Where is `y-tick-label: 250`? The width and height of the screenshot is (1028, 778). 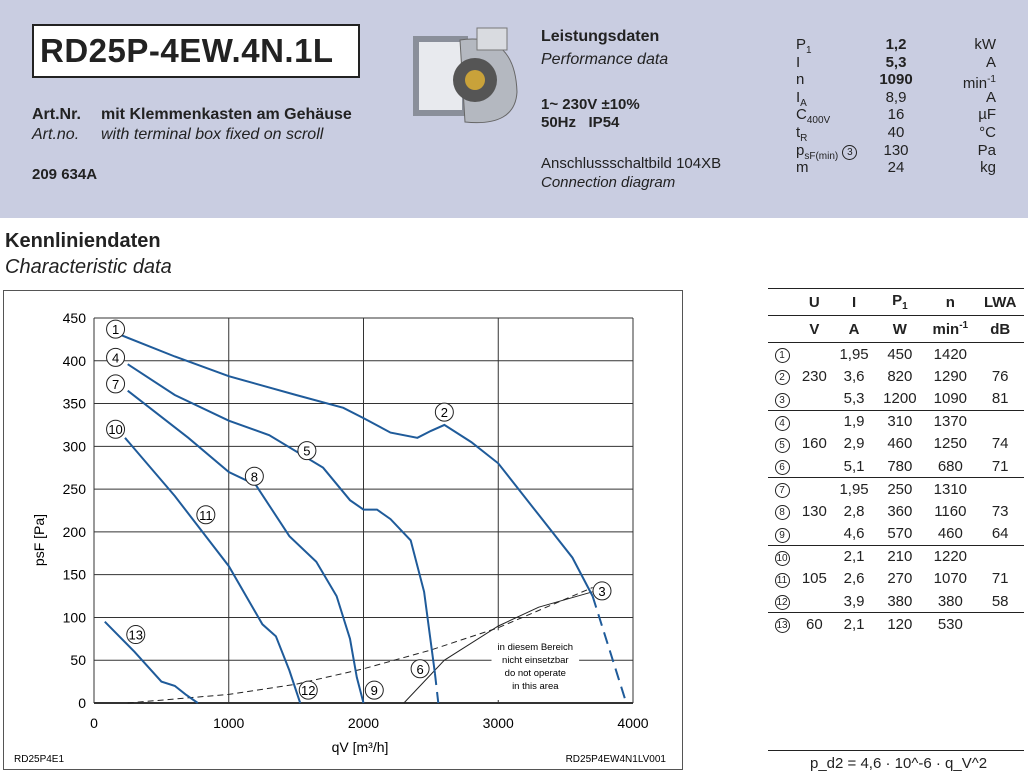
y-tick-label: 250 is located at coordinates (75, 489).